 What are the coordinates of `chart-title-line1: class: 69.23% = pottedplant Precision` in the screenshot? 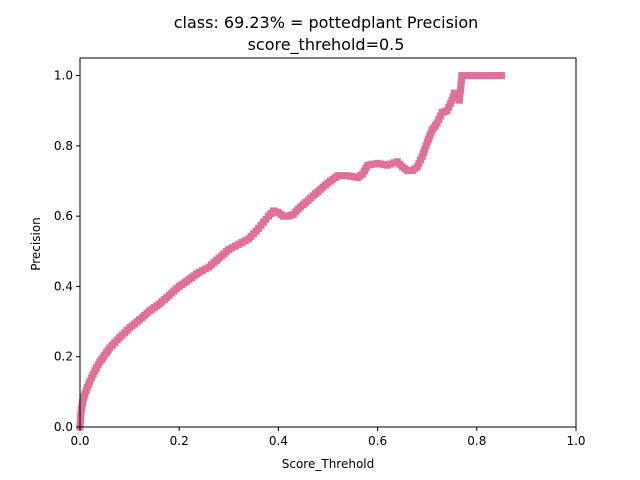 It's located at (326, 22).